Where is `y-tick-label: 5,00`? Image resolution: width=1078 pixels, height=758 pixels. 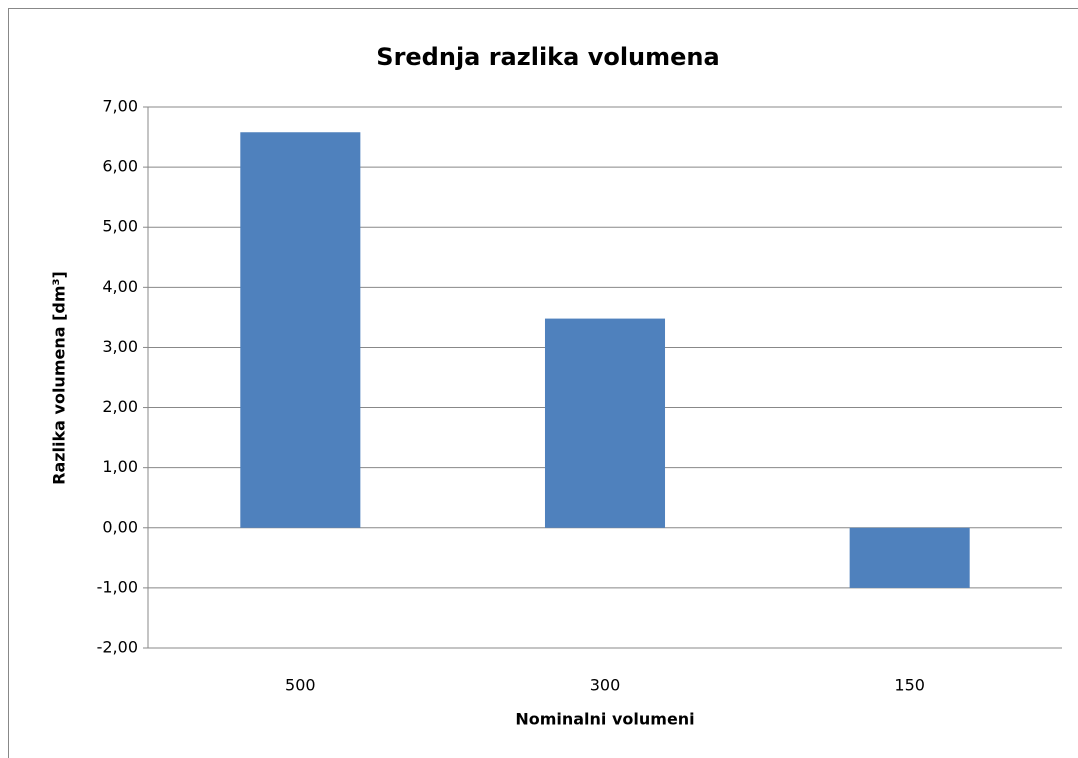 y-tick-label: 5,00 is located at coordinates (120, 226).